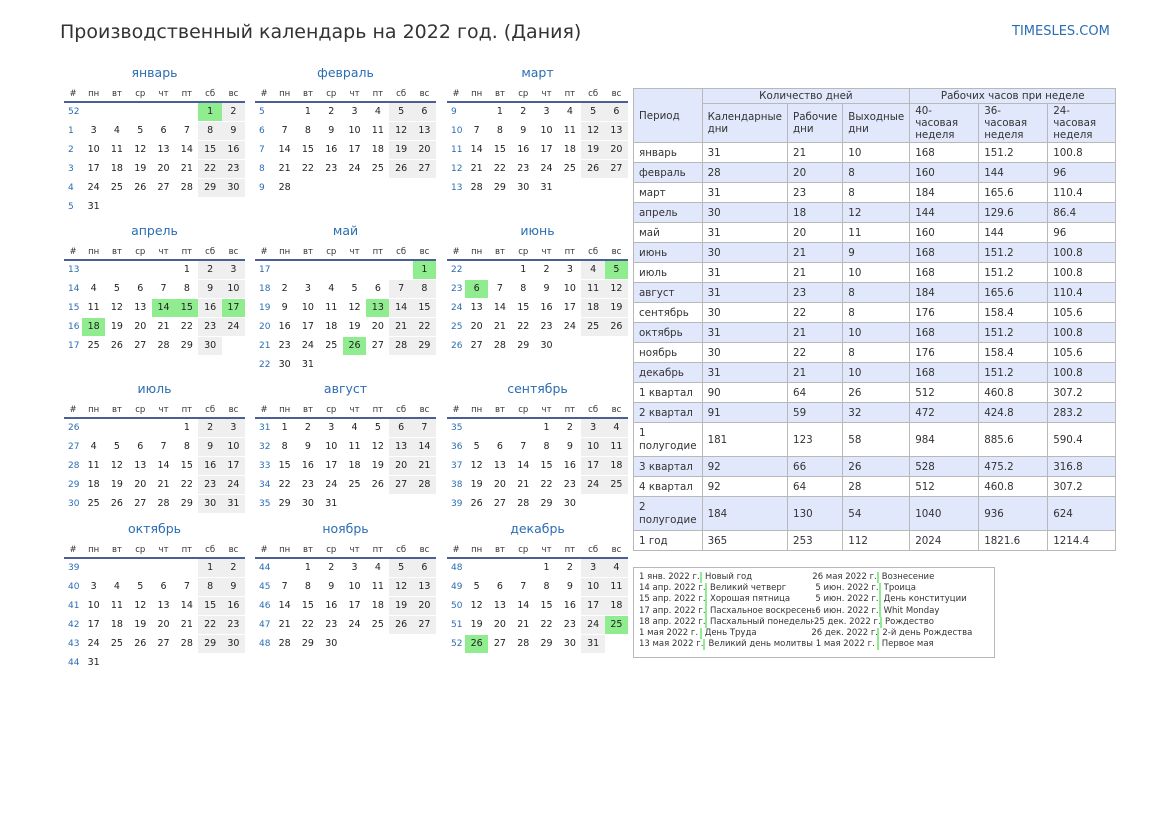 The image size is (1169, 827). I want to click on day-cell: 1, so click(187, 428).